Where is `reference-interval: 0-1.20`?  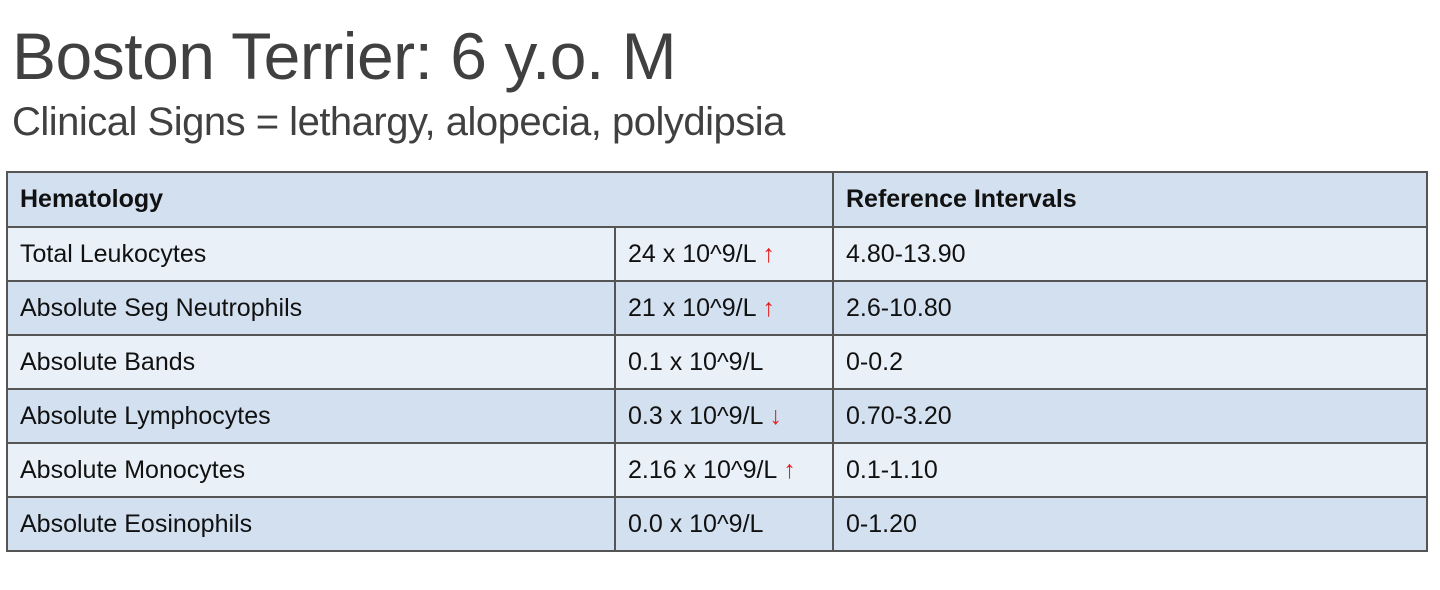 reference-interval: 0-1.20 is located at coordinates (1130, 524).